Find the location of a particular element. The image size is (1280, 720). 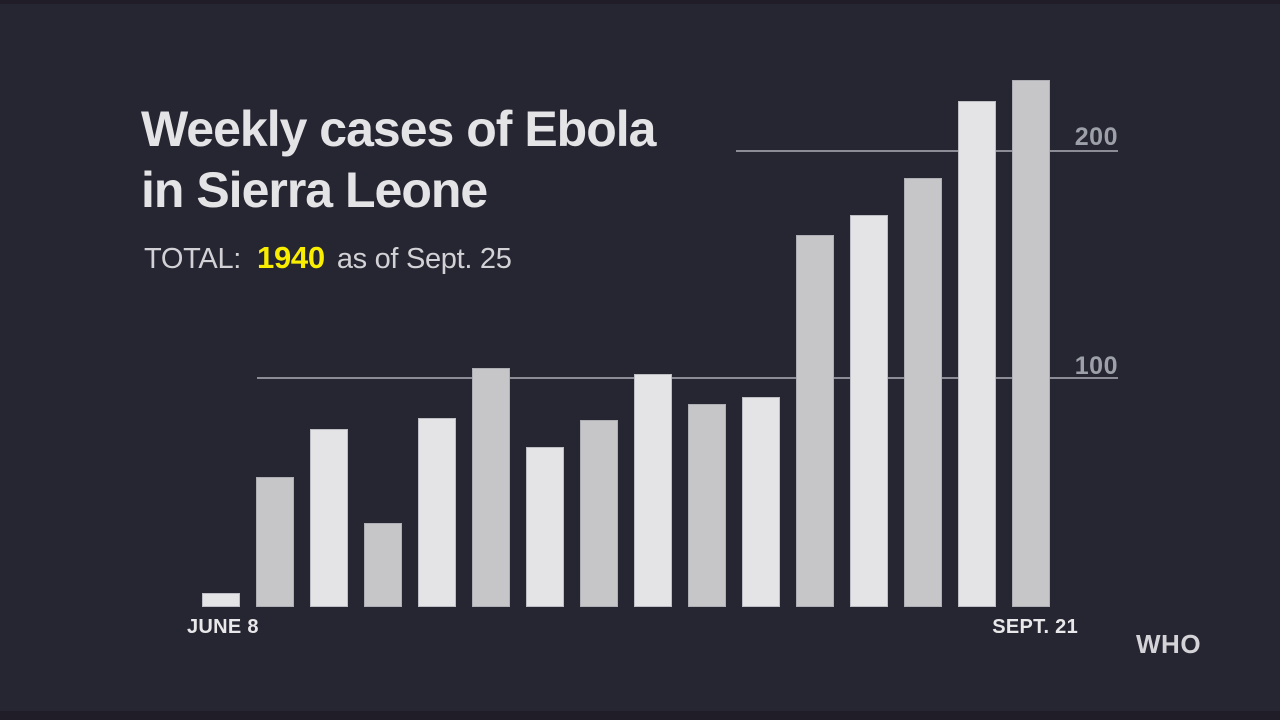

y-axis-tick-200: 200 is located at coordinates (1096, 137).